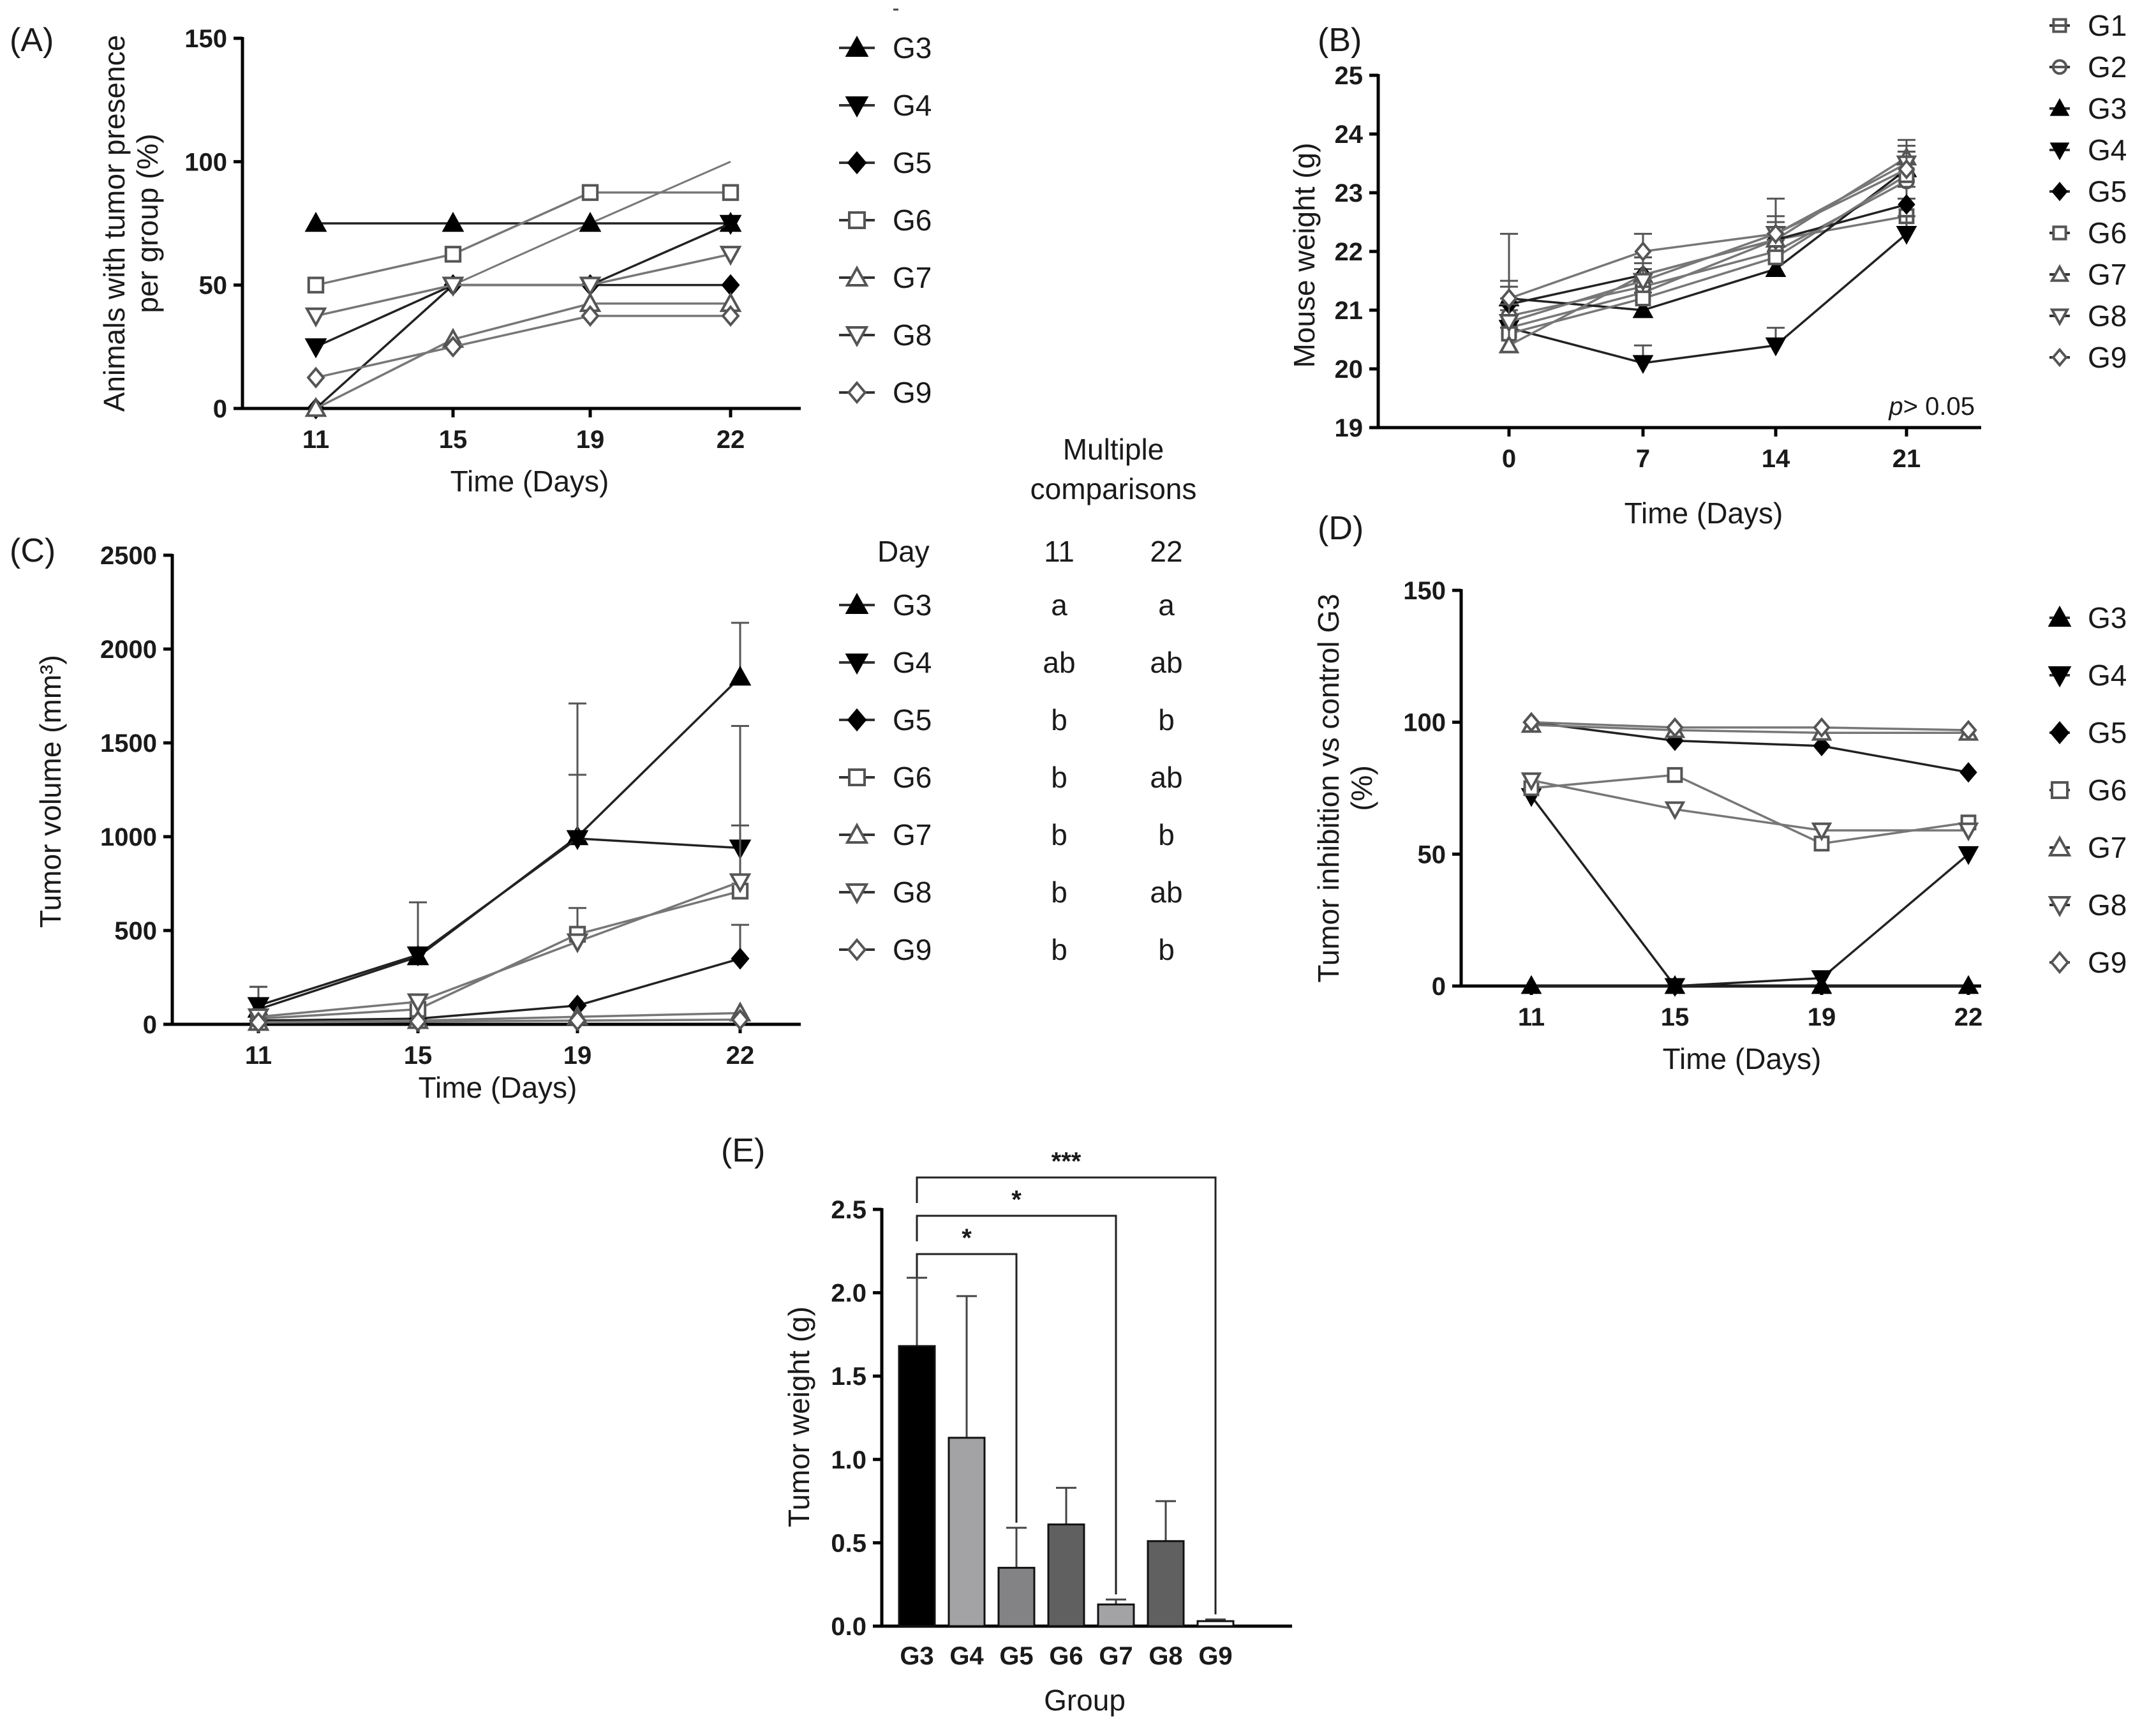 Image resolution: width=2156 pixels, height=1734 pixels. I want to click on series-line-g8, so click(500, 949).